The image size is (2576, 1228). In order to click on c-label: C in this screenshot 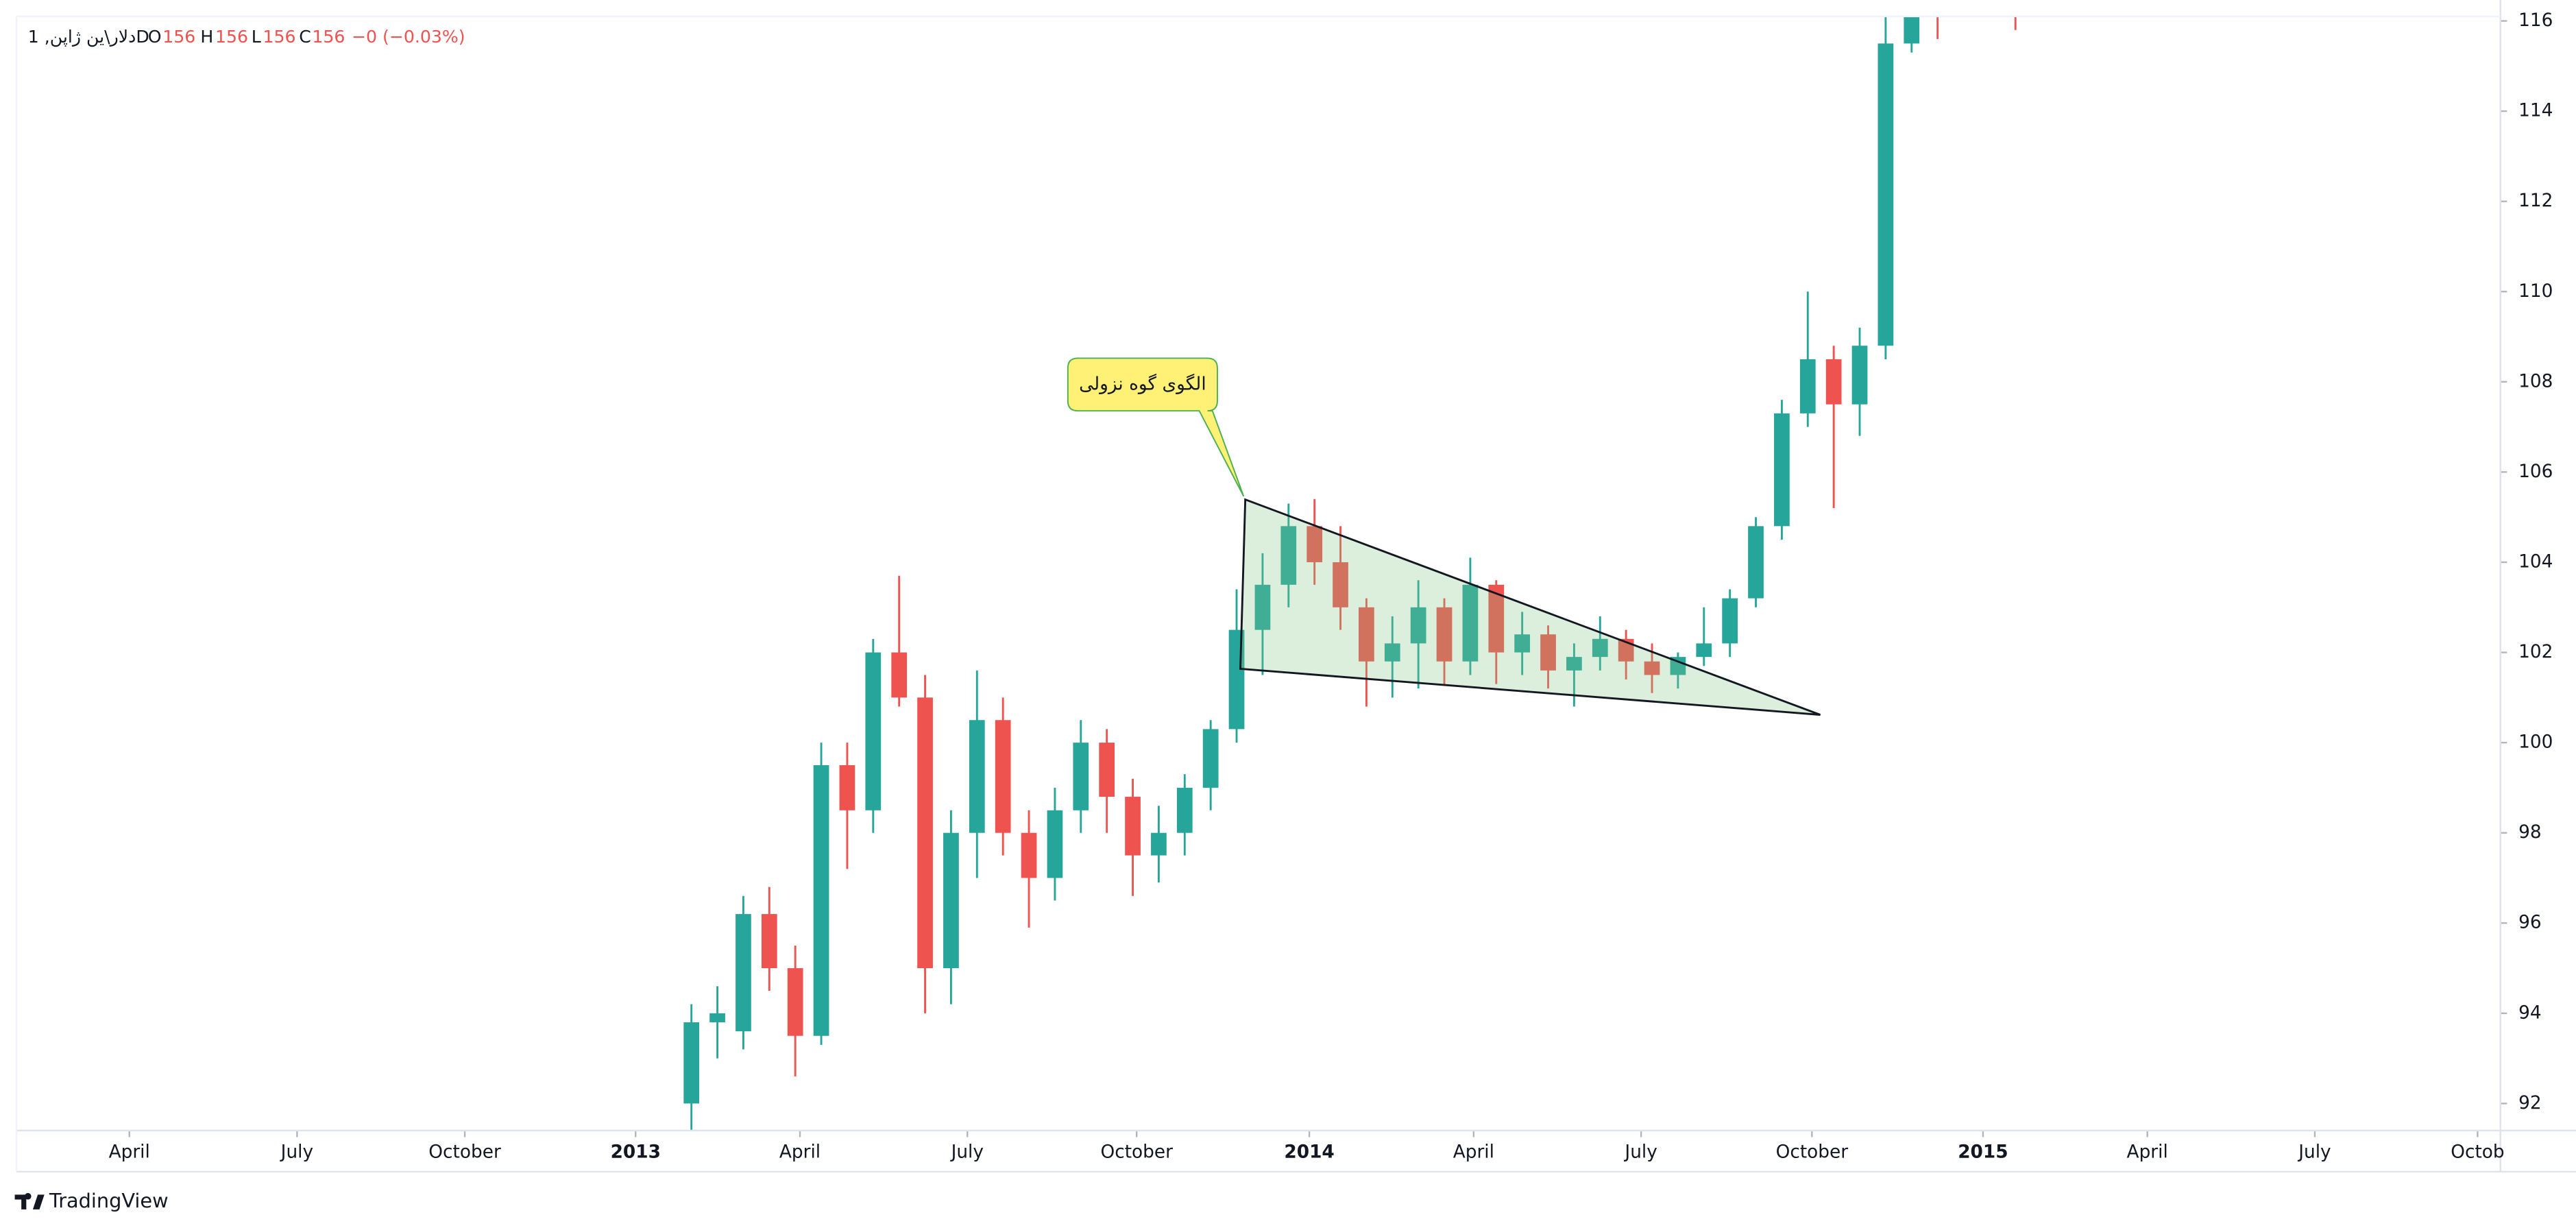, I will do `click(305, 37)`.